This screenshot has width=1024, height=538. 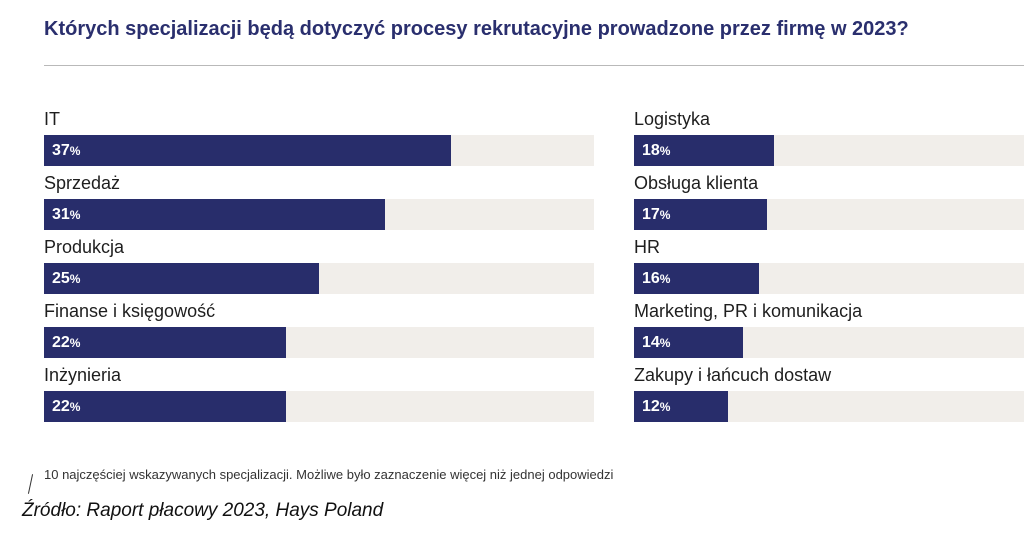 I want to click on bar-value-number: 16, so click(x=651, y=278).